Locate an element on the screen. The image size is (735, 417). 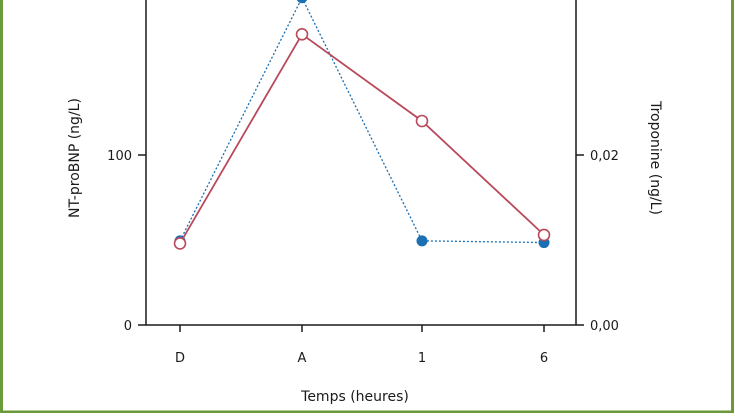
x-tick-label: D is located at coordinates (180, 358).